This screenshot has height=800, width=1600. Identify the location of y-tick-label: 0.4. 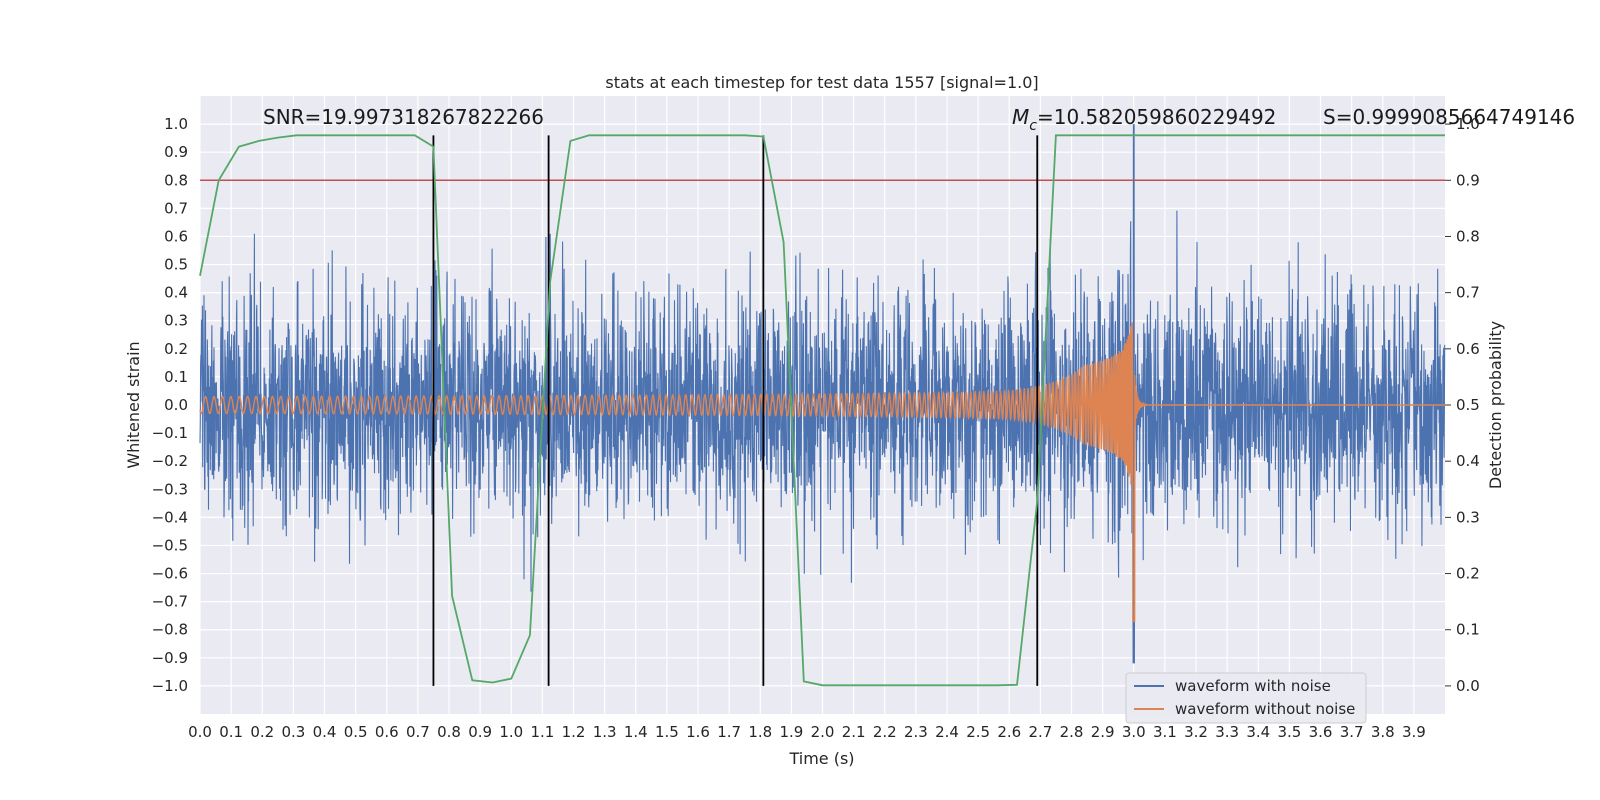
(176, 293).